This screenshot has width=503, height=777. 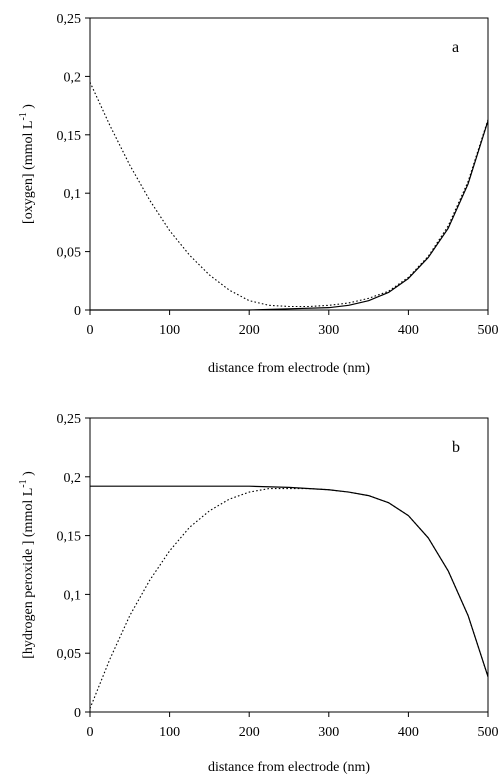 What do you see at coordinates (27, 565) in the screenshot?
I see `y-axis-label: [hydrogen peroxide ] (mmol L-1 )` at bounding box center [27, 565].